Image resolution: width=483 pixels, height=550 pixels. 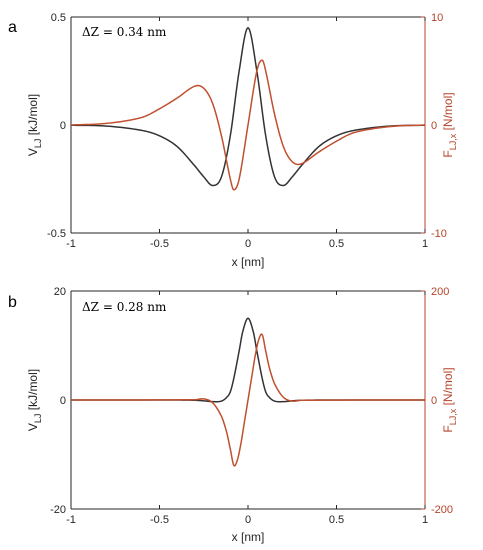 What do you see at coordinates (439, 234) in the screenshot?
I see `y-right-tick-label: -10` at bounding box center [439, 234].